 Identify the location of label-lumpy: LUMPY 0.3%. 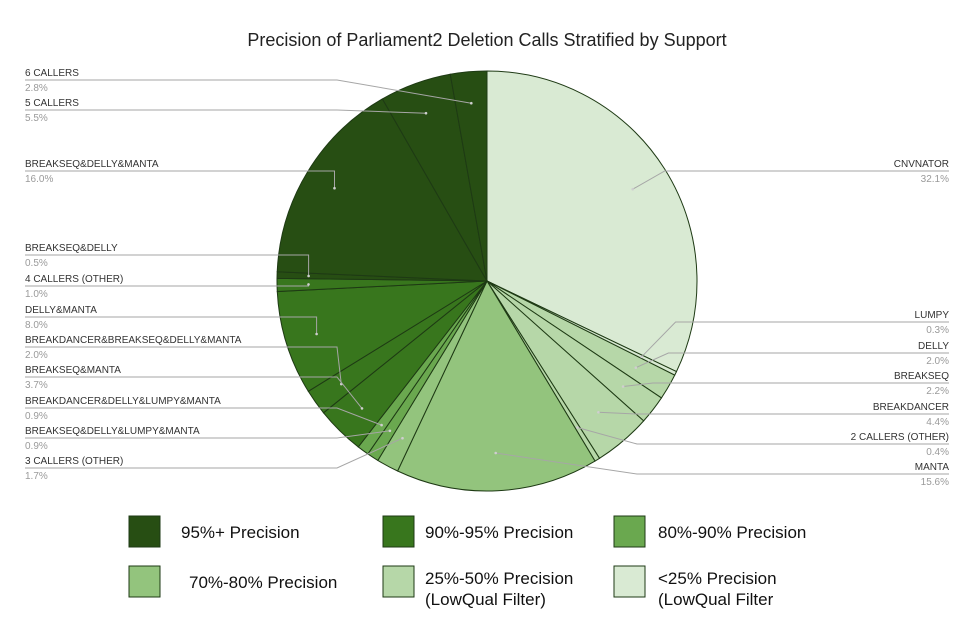
(795, 334).